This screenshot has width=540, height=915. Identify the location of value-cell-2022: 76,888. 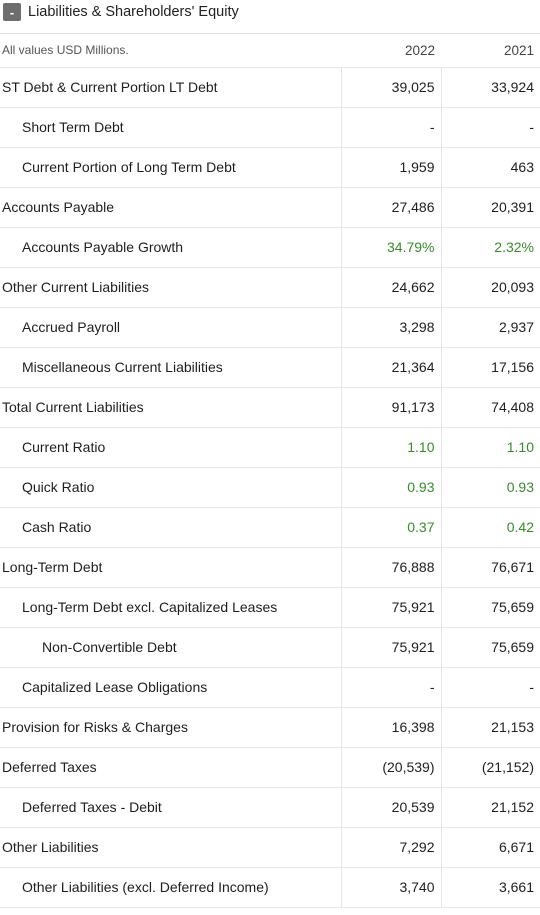
(391, 567).